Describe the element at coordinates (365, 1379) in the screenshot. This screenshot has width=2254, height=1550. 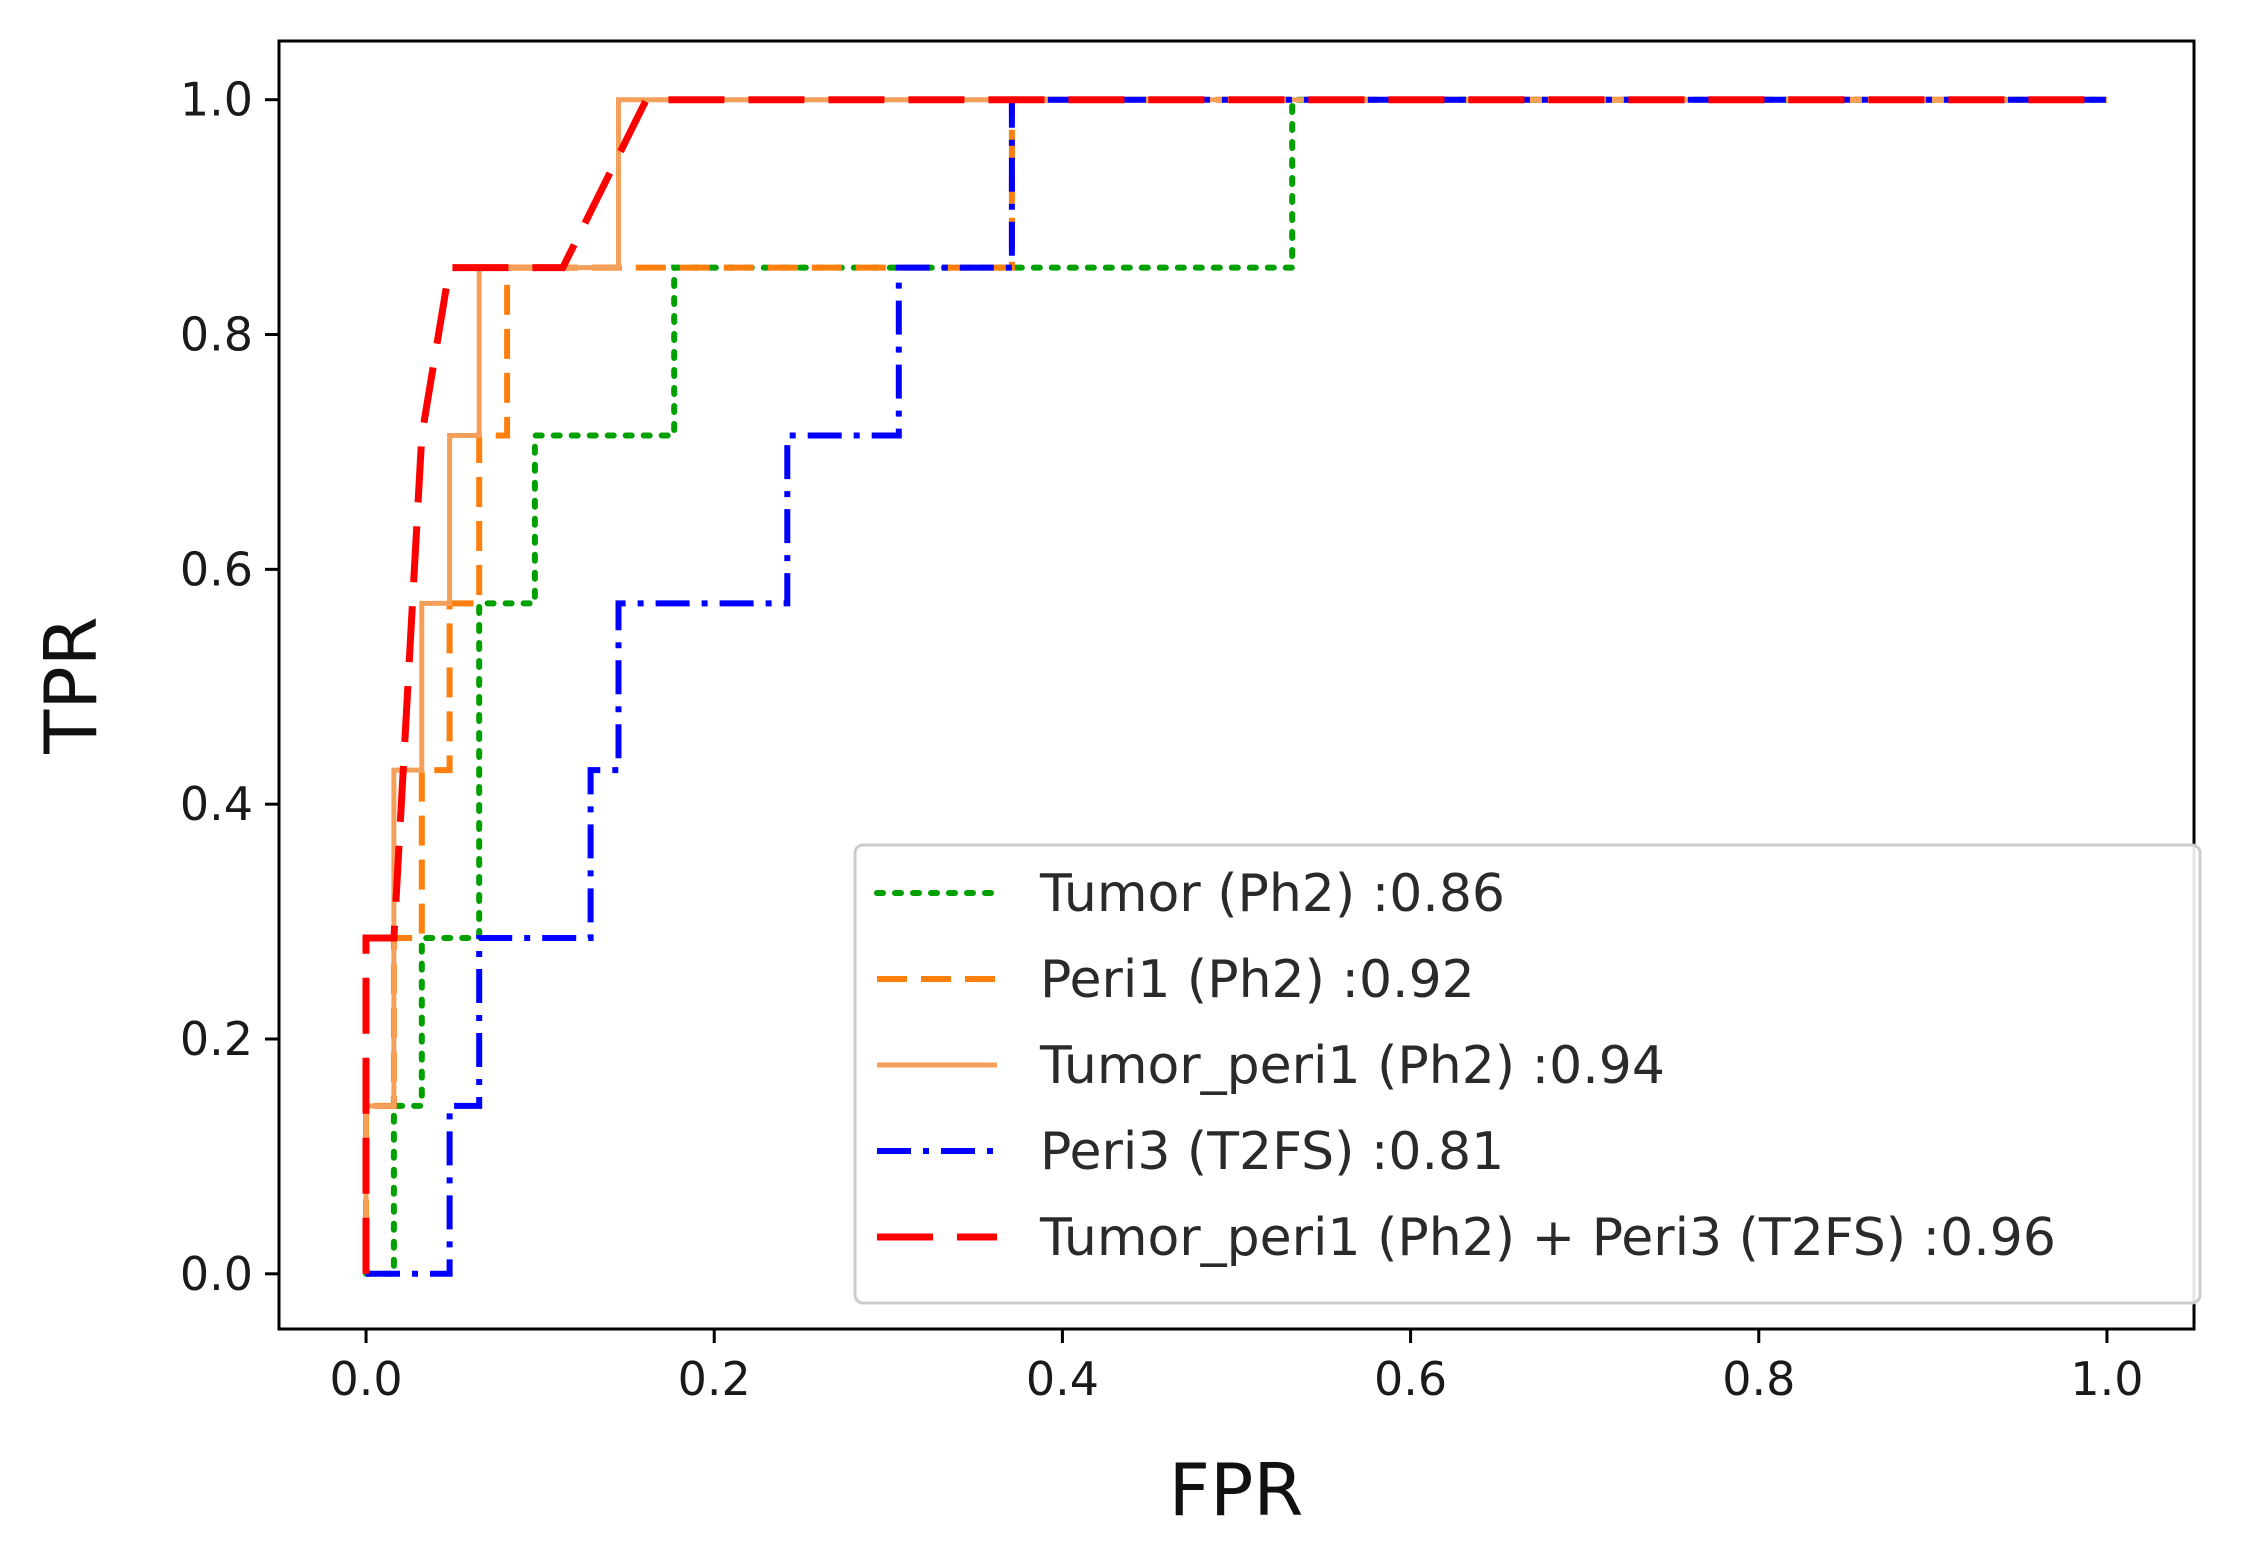
I see `x-tick-label: 0.0` at that location.